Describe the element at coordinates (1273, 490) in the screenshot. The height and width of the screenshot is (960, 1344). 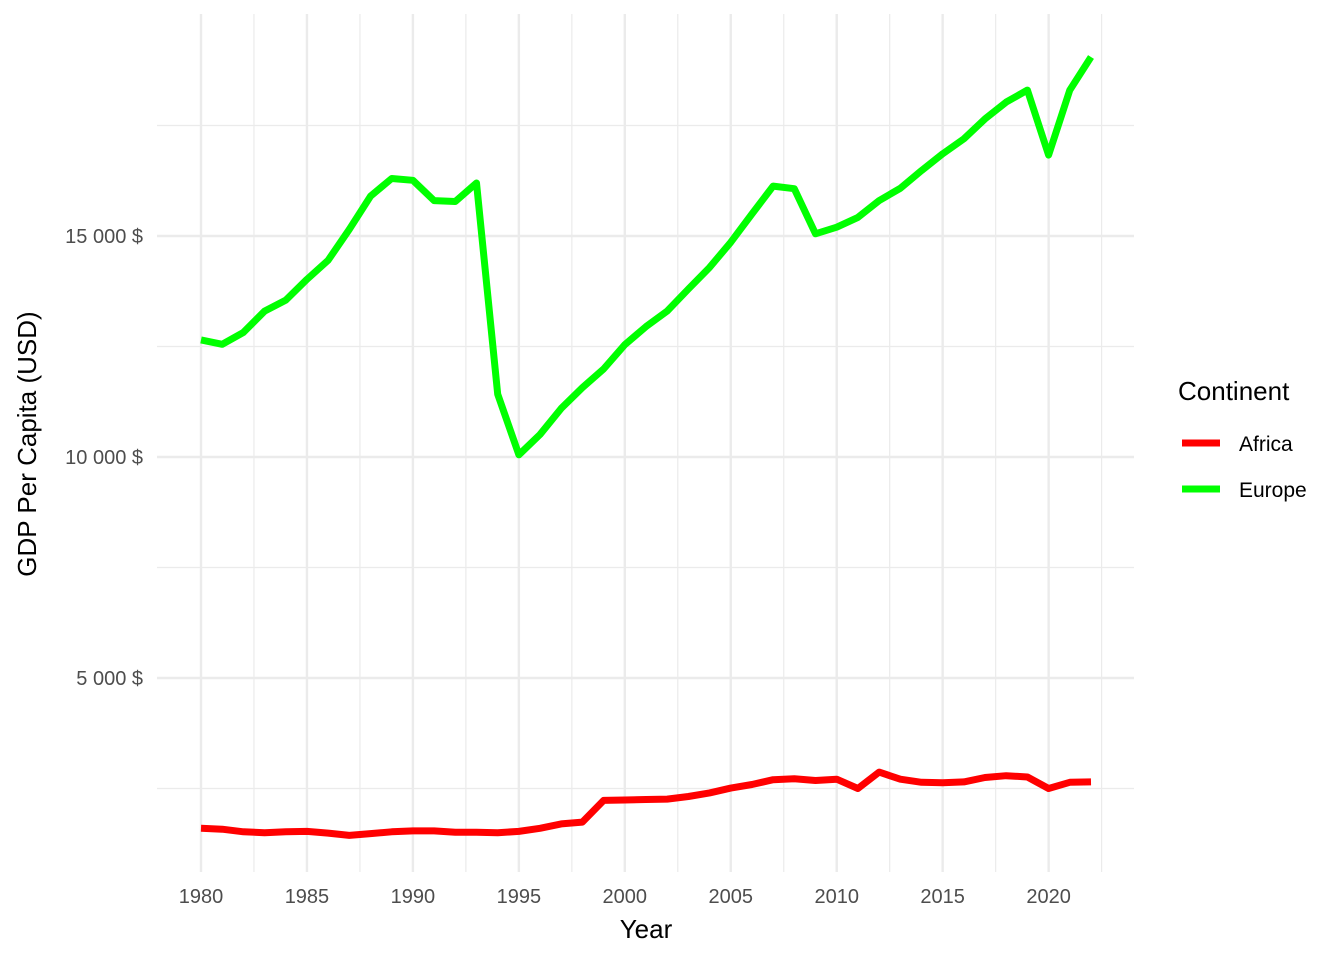
I see `legend-label-europe: Europe` at that location.